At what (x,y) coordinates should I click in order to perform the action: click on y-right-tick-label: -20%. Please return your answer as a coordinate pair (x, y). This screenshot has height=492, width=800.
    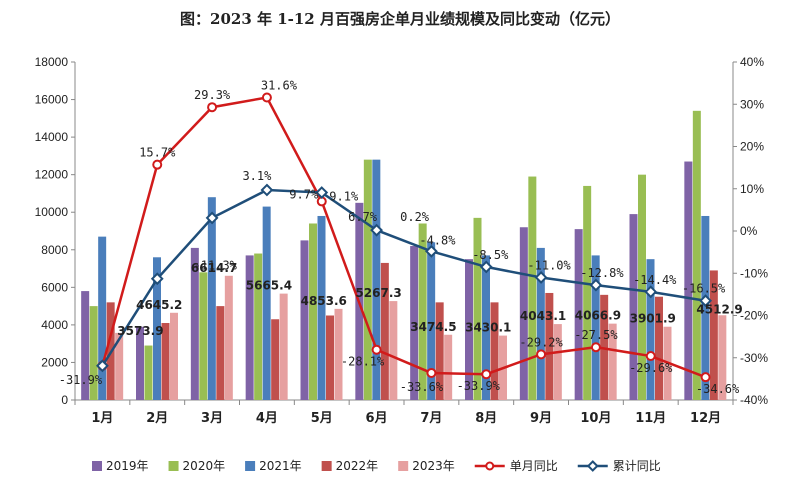
    Looking at the image, I should click on (754, 316).